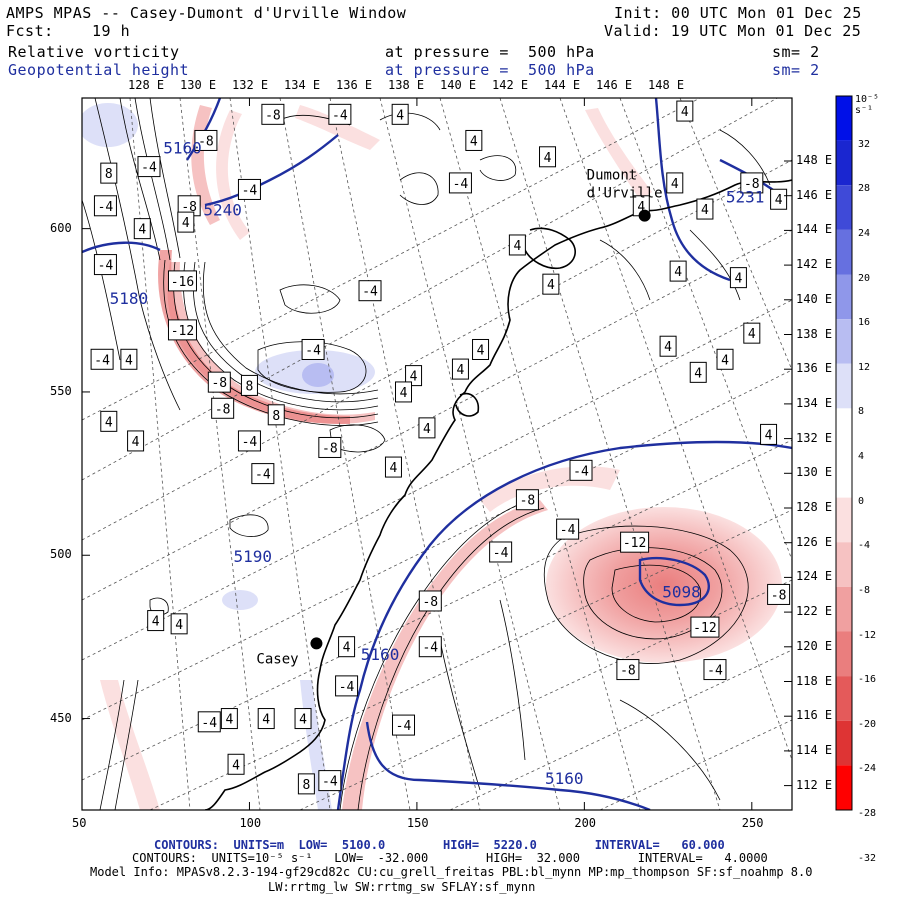 Image resolution: width=900 pixels, height=900 pixels. I want to click on negative-vorticity-ne, so click(618, 154).